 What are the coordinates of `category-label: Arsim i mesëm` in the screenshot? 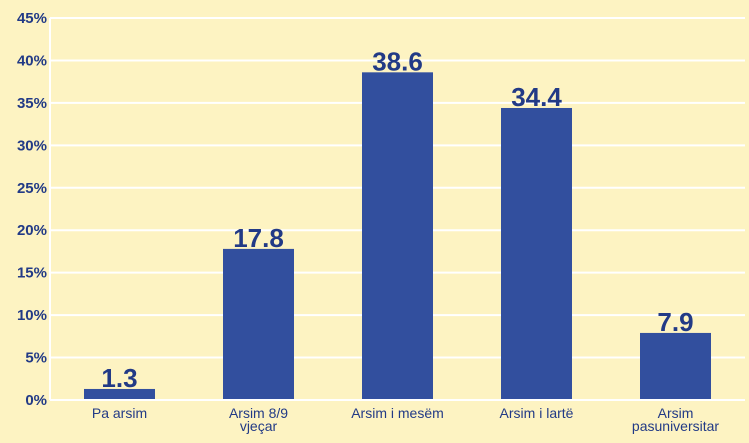 It's located at (397, 413).